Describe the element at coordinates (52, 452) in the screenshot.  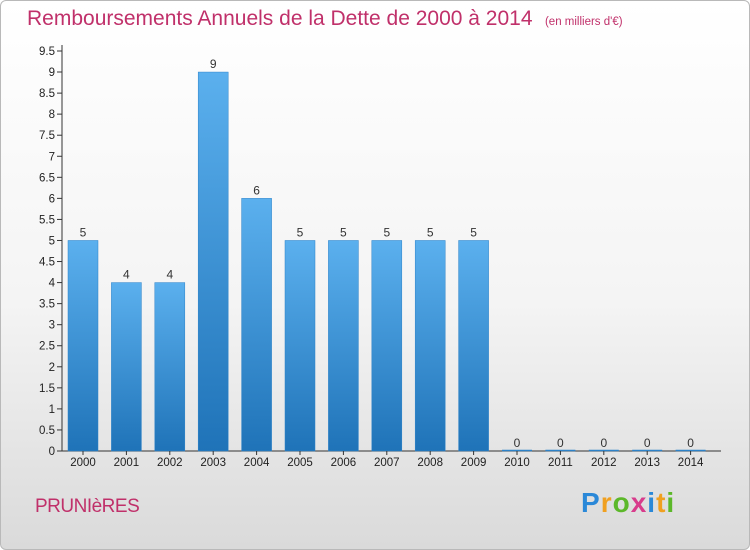
I see `y-tick-label: 0` at that location.